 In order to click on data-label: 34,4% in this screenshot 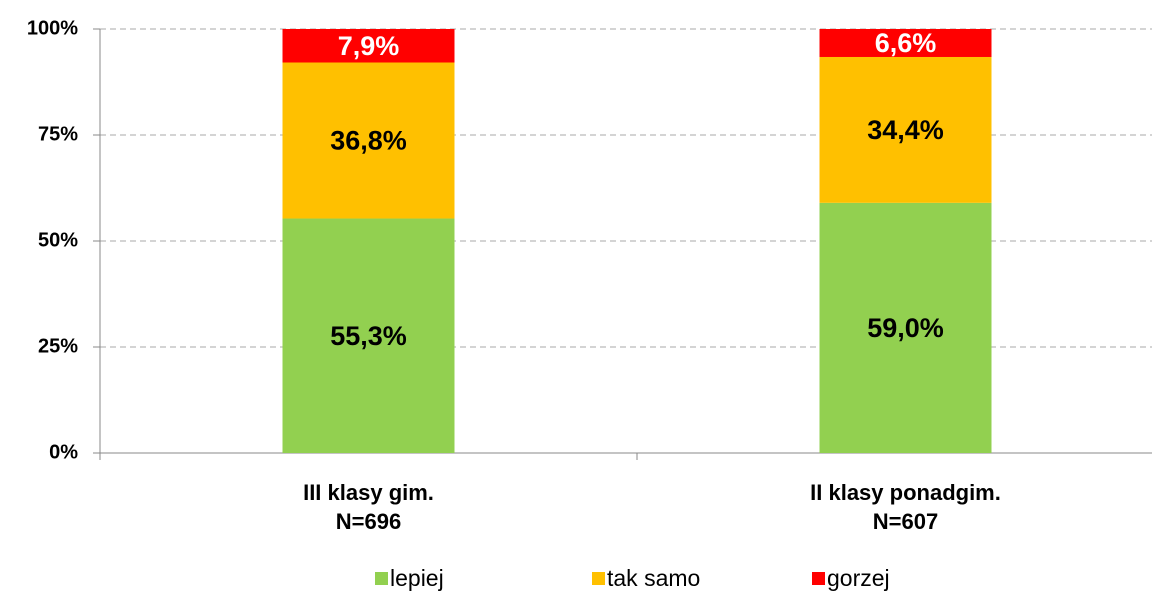, I will do `click(905, 130)`.